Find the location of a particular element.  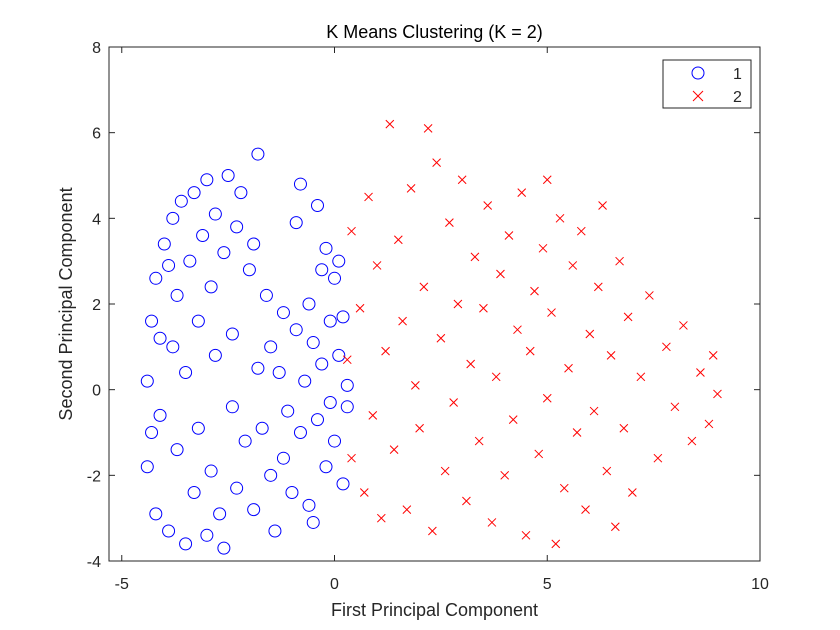

chart-title: K Means Clustering (K = 2) is located at coordinates (434, 32).